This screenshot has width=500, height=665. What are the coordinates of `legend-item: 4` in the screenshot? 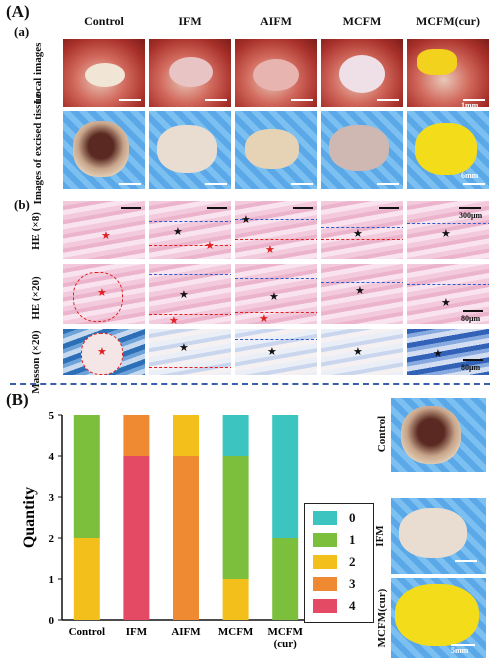 It's located at (334, 606).